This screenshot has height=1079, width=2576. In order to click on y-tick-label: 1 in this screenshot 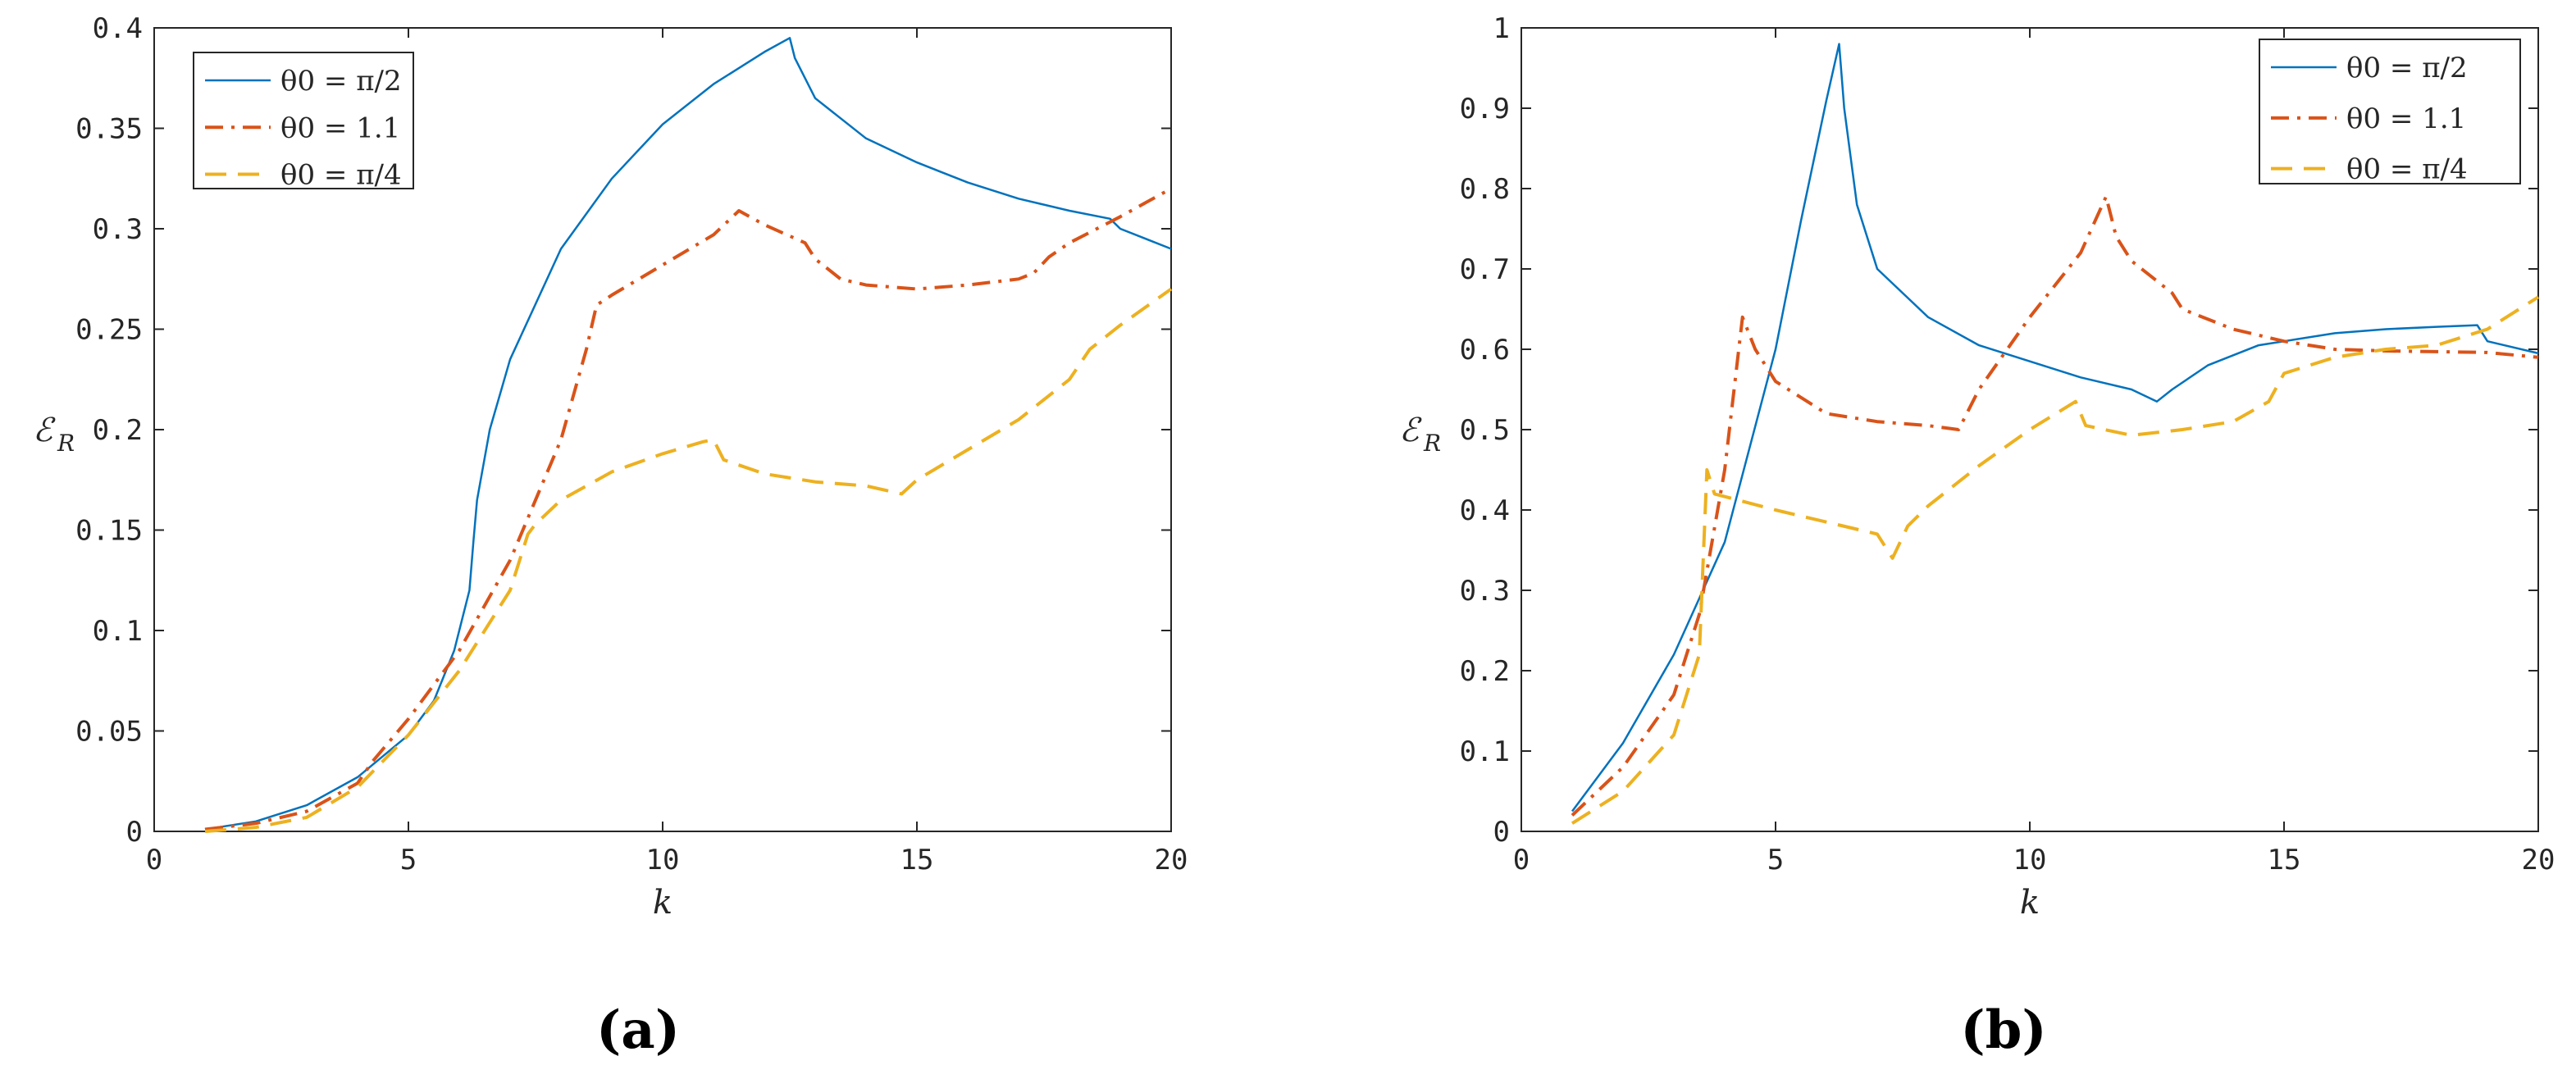, I will do `click(1501, 28)`.